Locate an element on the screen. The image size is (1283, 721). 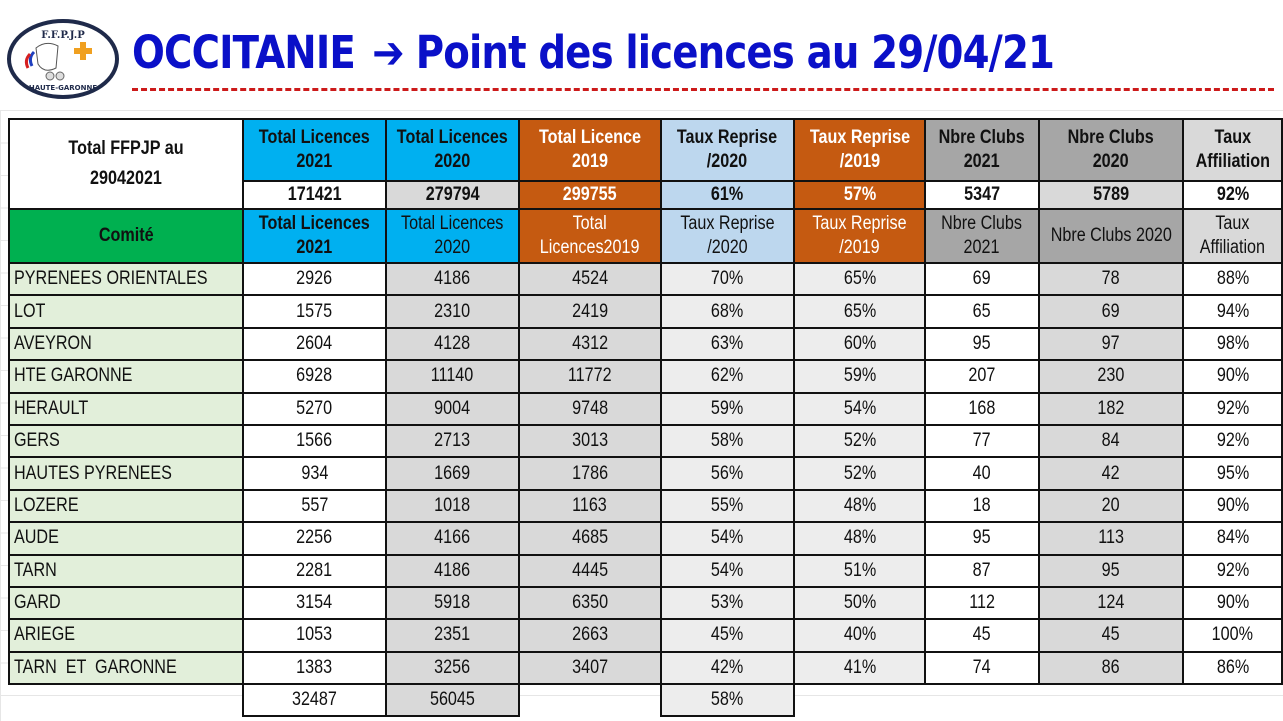
cell-taux-reprise-2020: 54% is located at coordinates (727, 570).